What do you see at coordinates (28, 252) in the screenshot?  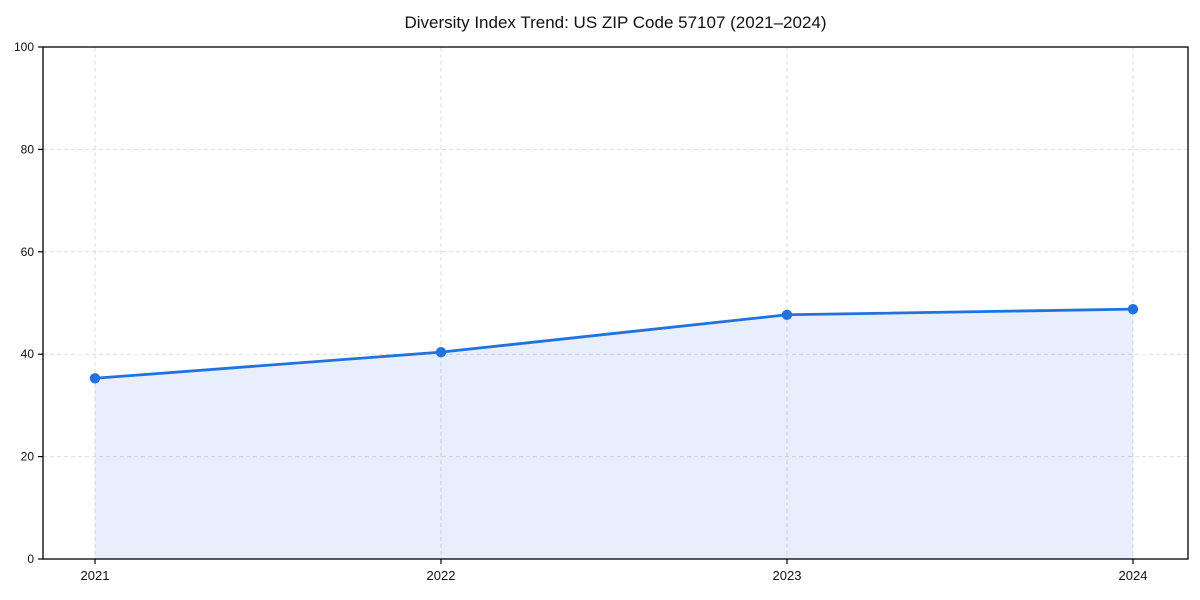 I see `y-tick-label: 60` at bounding box center [28, 252].